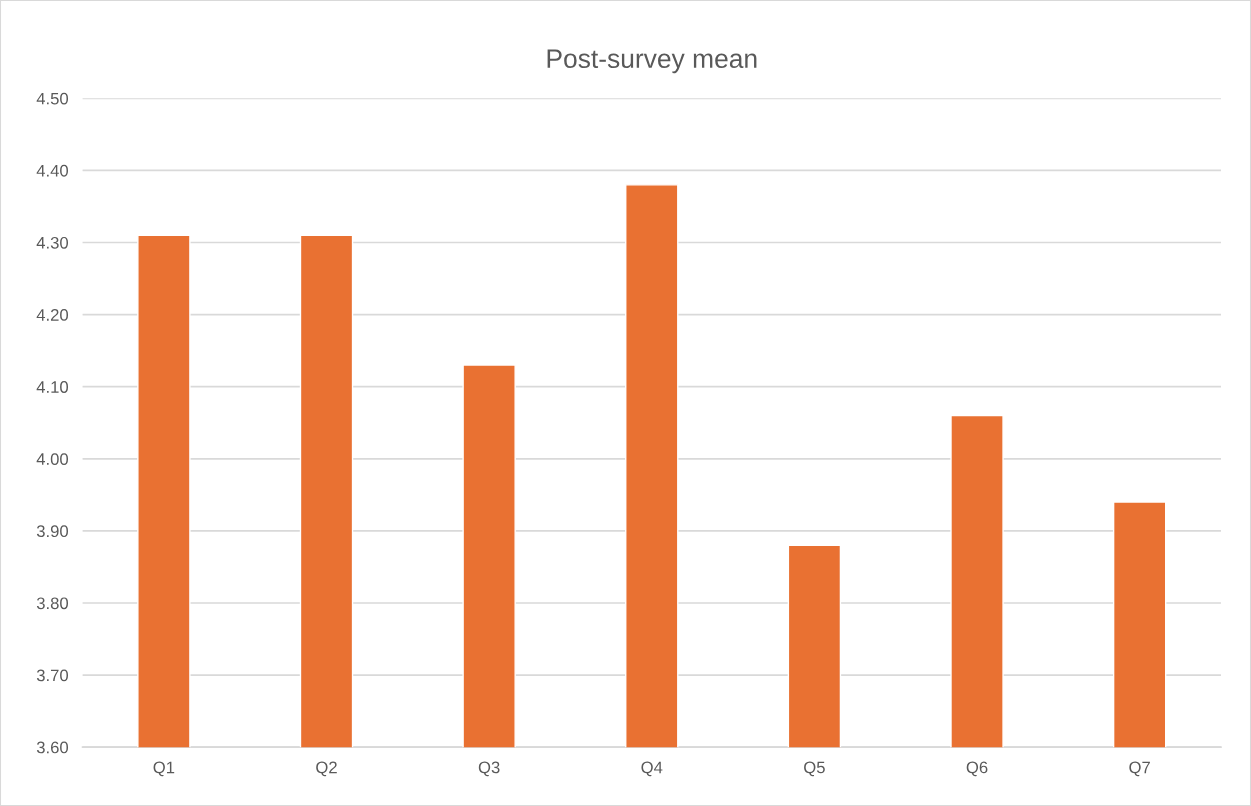  Describe the element at coordinates (52, 315) in the screenshot. I see `y-tick-label: 4.20` at that location.